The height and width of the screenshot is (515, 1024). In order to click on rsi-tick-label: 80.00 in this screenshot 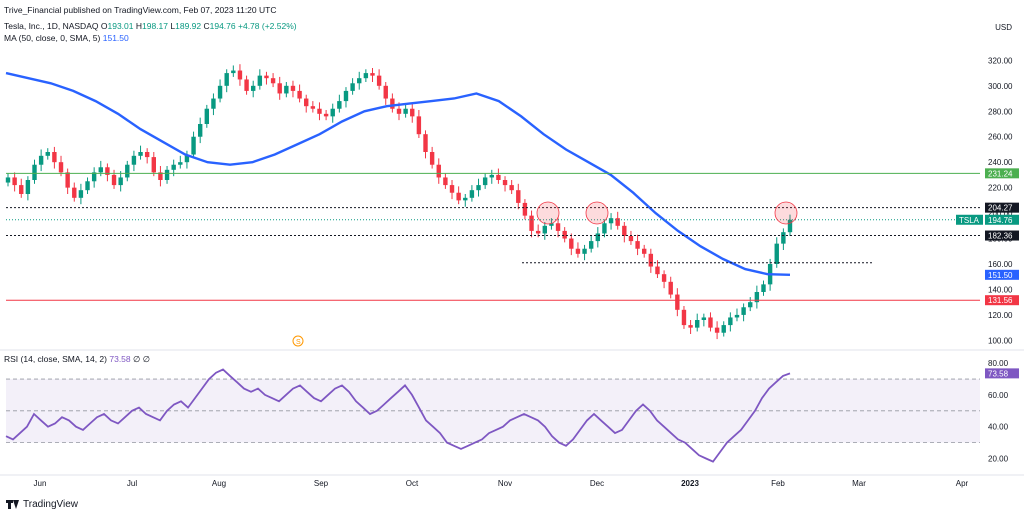, I will do `click(998, 363)`.